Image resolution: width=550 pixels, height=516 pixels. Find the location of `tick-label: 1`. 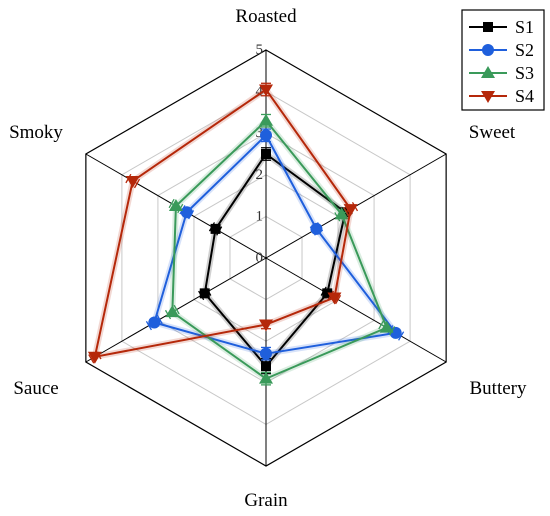

tick-label: 1 is located at coordinates (260, 216).